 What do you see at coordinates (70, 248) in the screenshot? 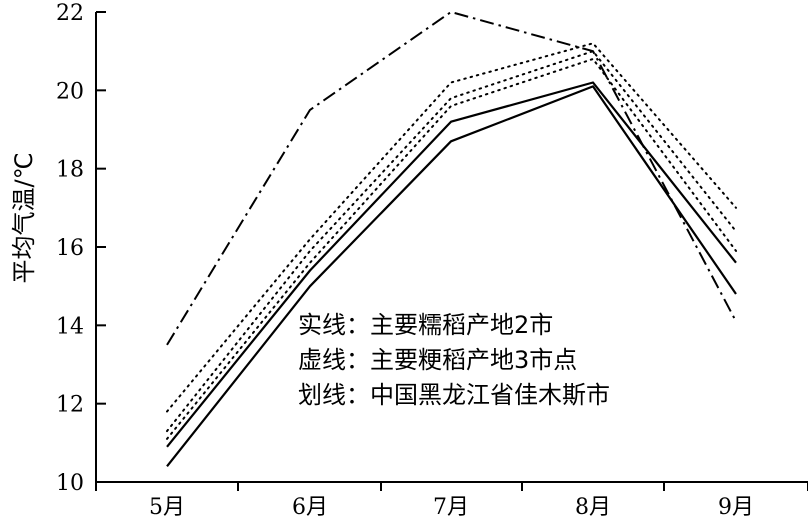
I see `y-tick-label: 16` at bounding box center [70, 248].